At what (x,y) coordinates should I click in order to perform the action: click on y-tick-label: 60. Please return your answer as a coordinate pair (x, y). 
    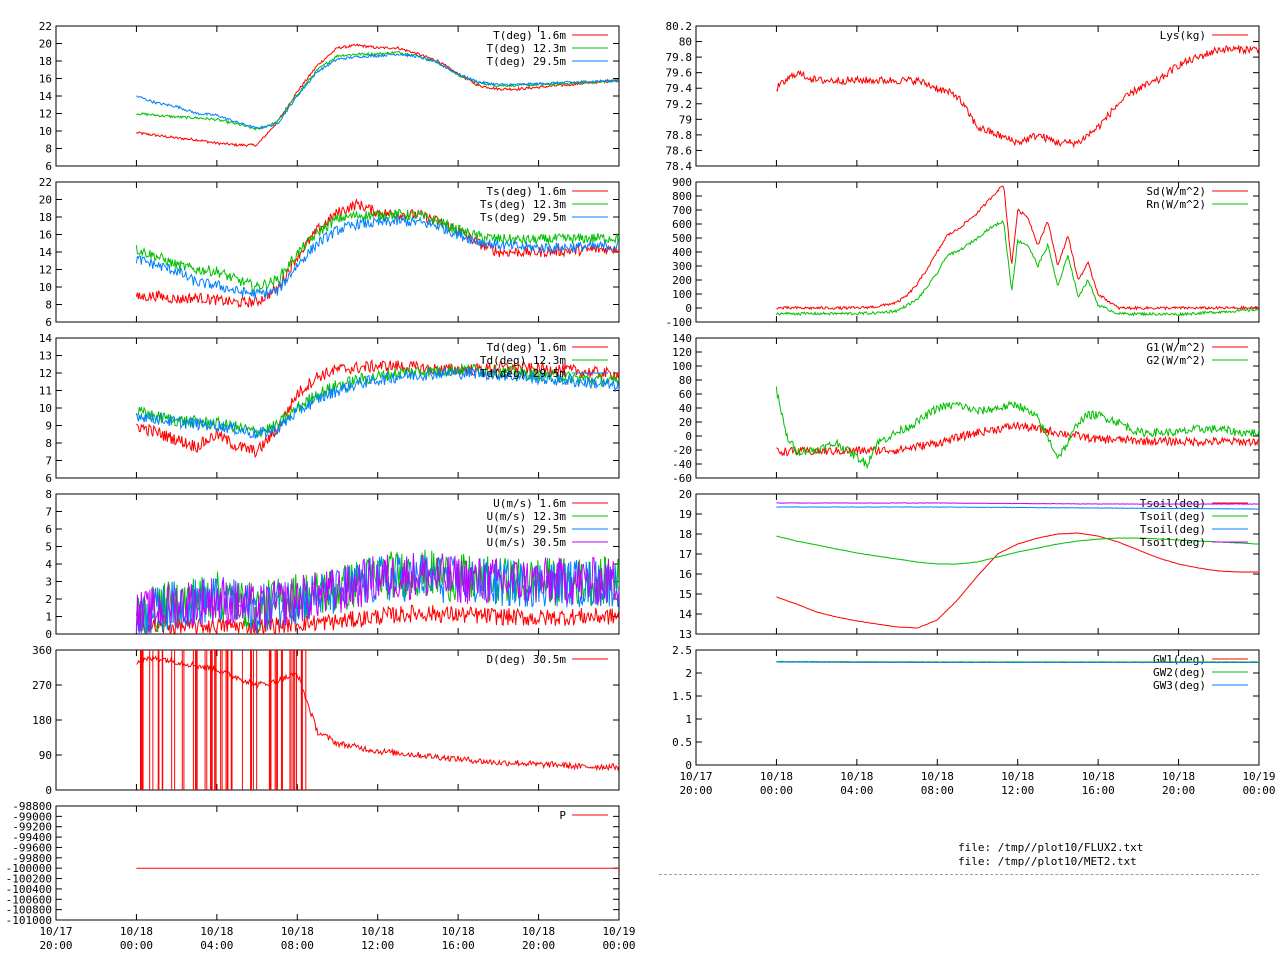
    Looking at the image, I should click on (685, 394).